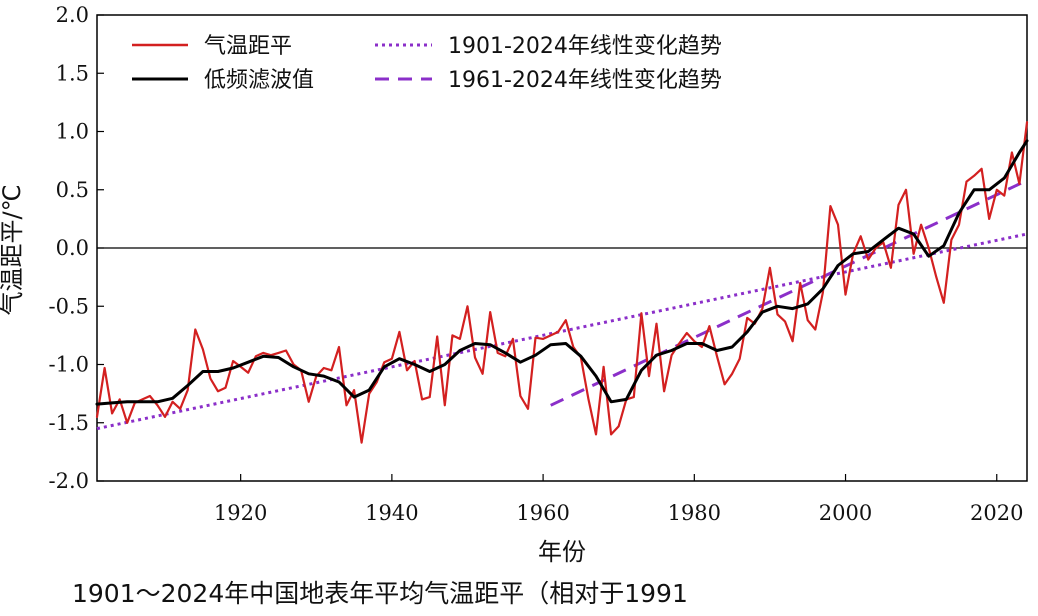 Image resolution: width=1038 pixels, height=616 pixels. I want to click on x-tick-label: 2020, so click(996, 513).